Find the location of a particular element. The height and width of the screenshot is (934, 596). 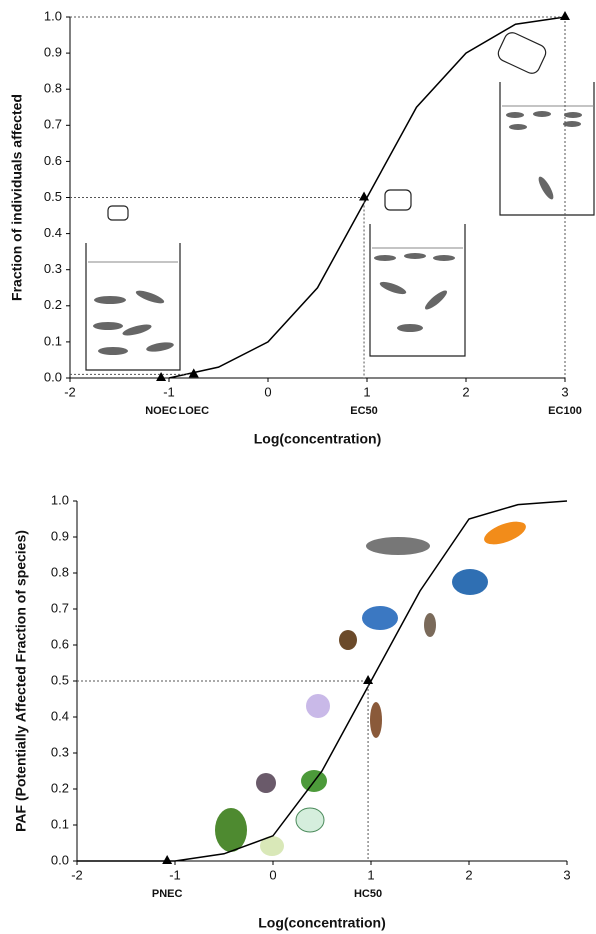

marker-label: PNEC is located at coordinates (167, 894).